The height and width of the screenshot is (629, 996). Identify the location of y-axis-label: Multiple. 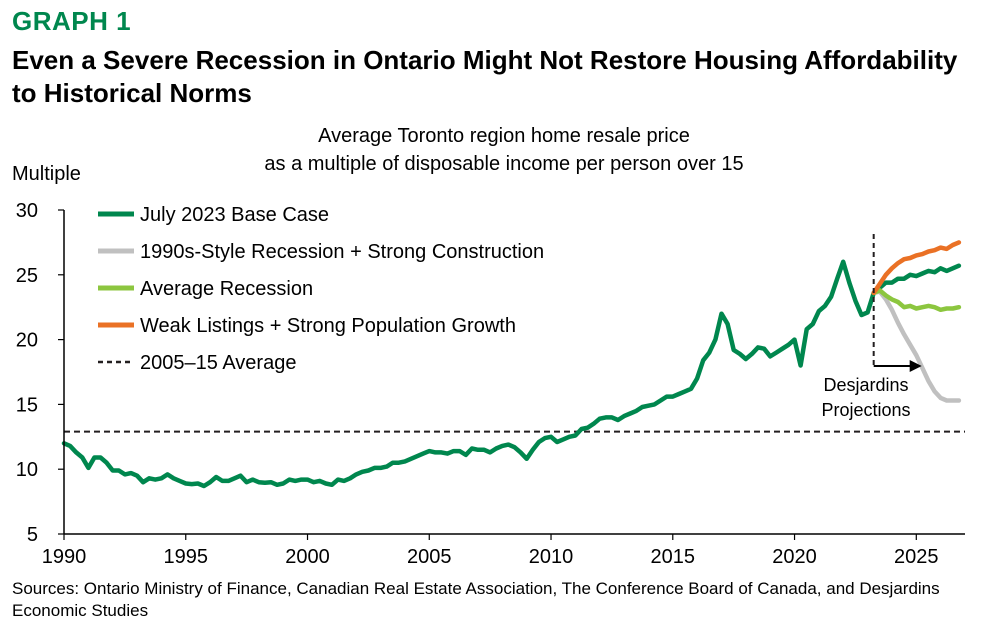
(46, 174).